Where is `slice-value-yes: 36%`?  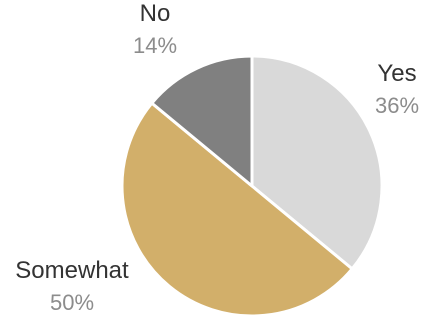 slice-value-yes: 36% is located at coordinates (397, 105).